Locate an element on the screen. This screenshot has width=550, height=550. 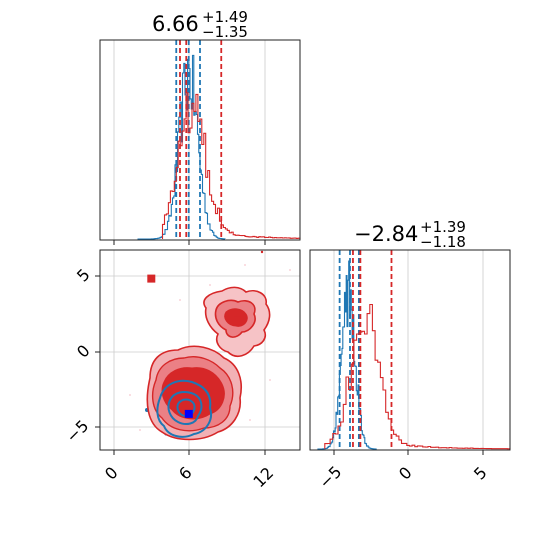
histogram-x-marks is located at coordinates (219, 140).